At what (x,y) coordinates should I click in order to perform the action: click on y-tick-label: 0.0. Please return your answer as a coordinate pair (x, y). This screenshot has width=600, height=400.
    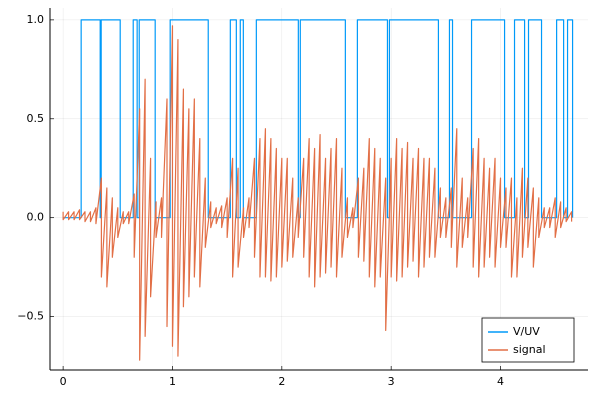
    Looking at the image, I should click on (36, 217).